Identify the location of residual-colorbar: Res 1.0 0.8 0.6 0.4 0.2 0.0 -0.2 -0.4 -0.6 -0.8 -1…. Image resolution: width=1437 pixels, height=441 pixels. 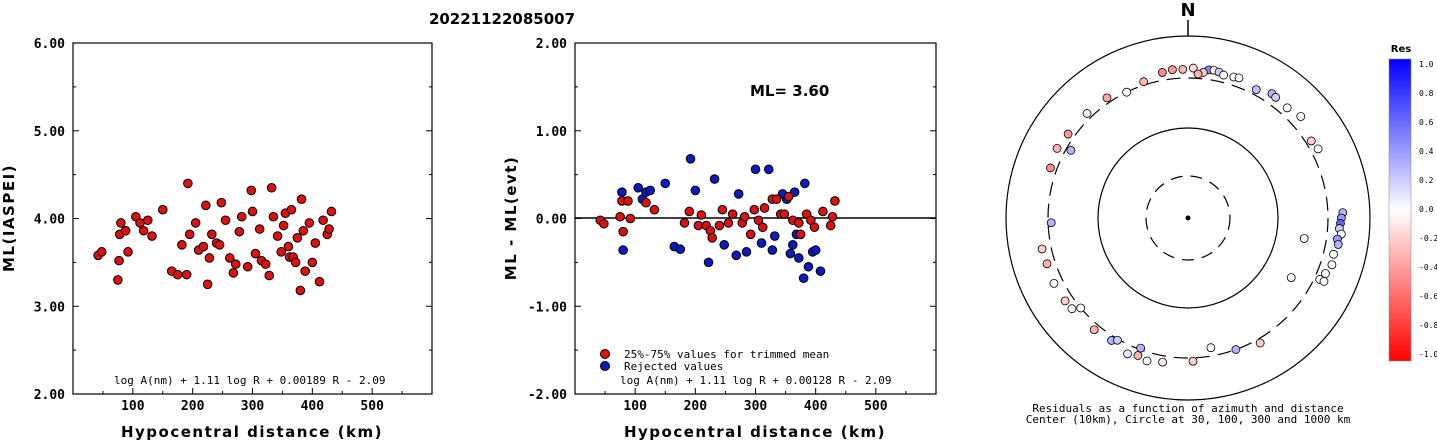
(1412, 203).